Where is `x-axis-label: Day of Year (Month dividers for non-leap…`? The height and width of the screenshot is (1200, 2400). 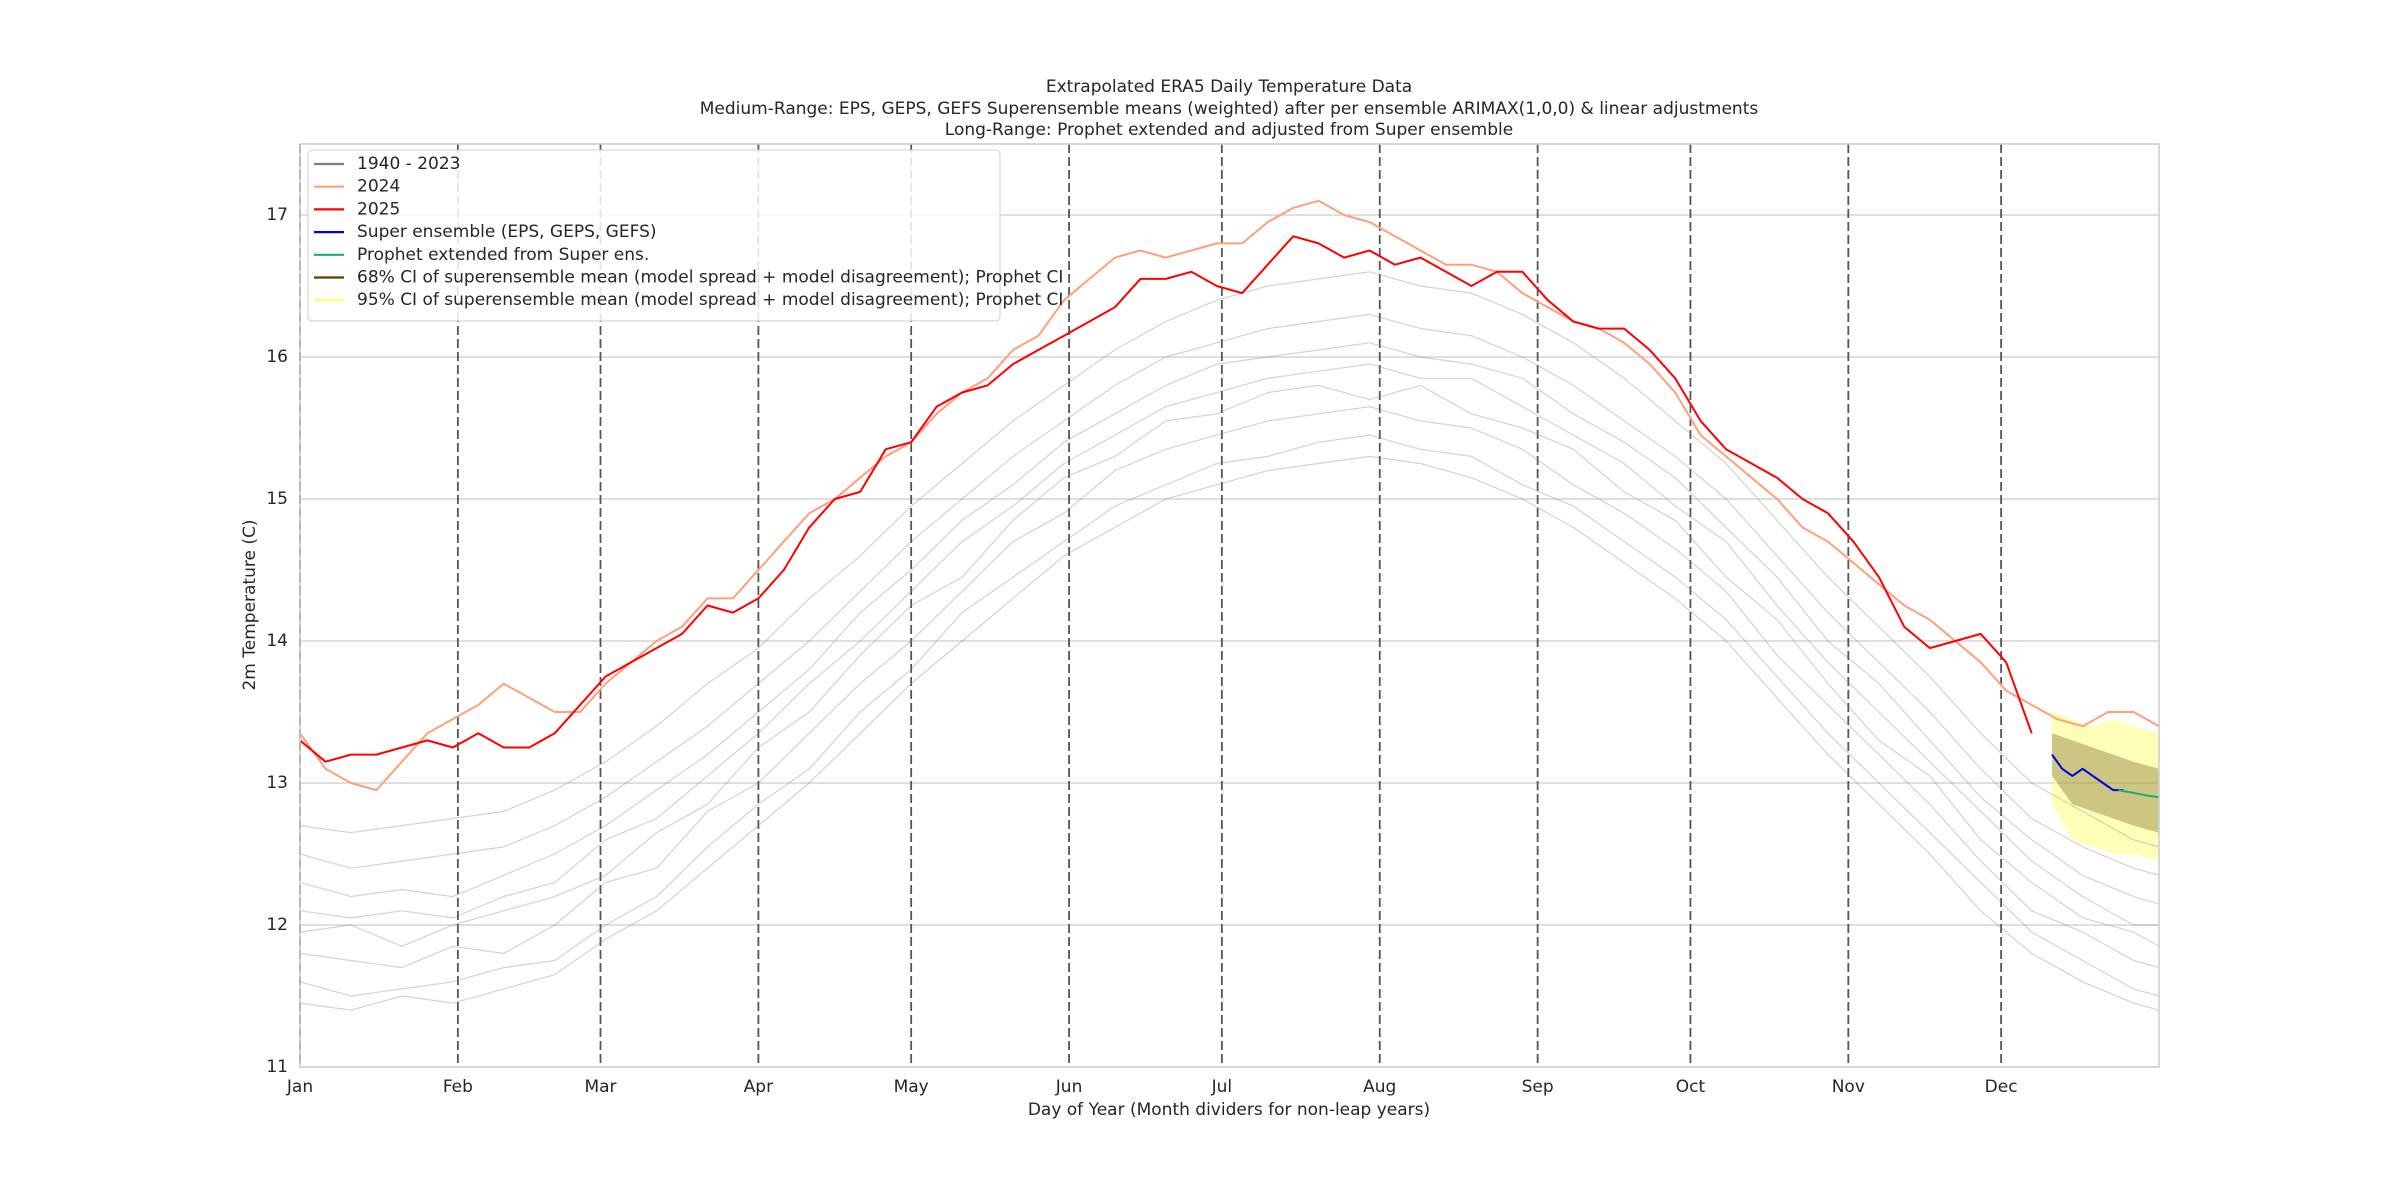
x-axis-label: Day of Year (Month dividers for non-leap… is located at coordinates (1229, 1110).